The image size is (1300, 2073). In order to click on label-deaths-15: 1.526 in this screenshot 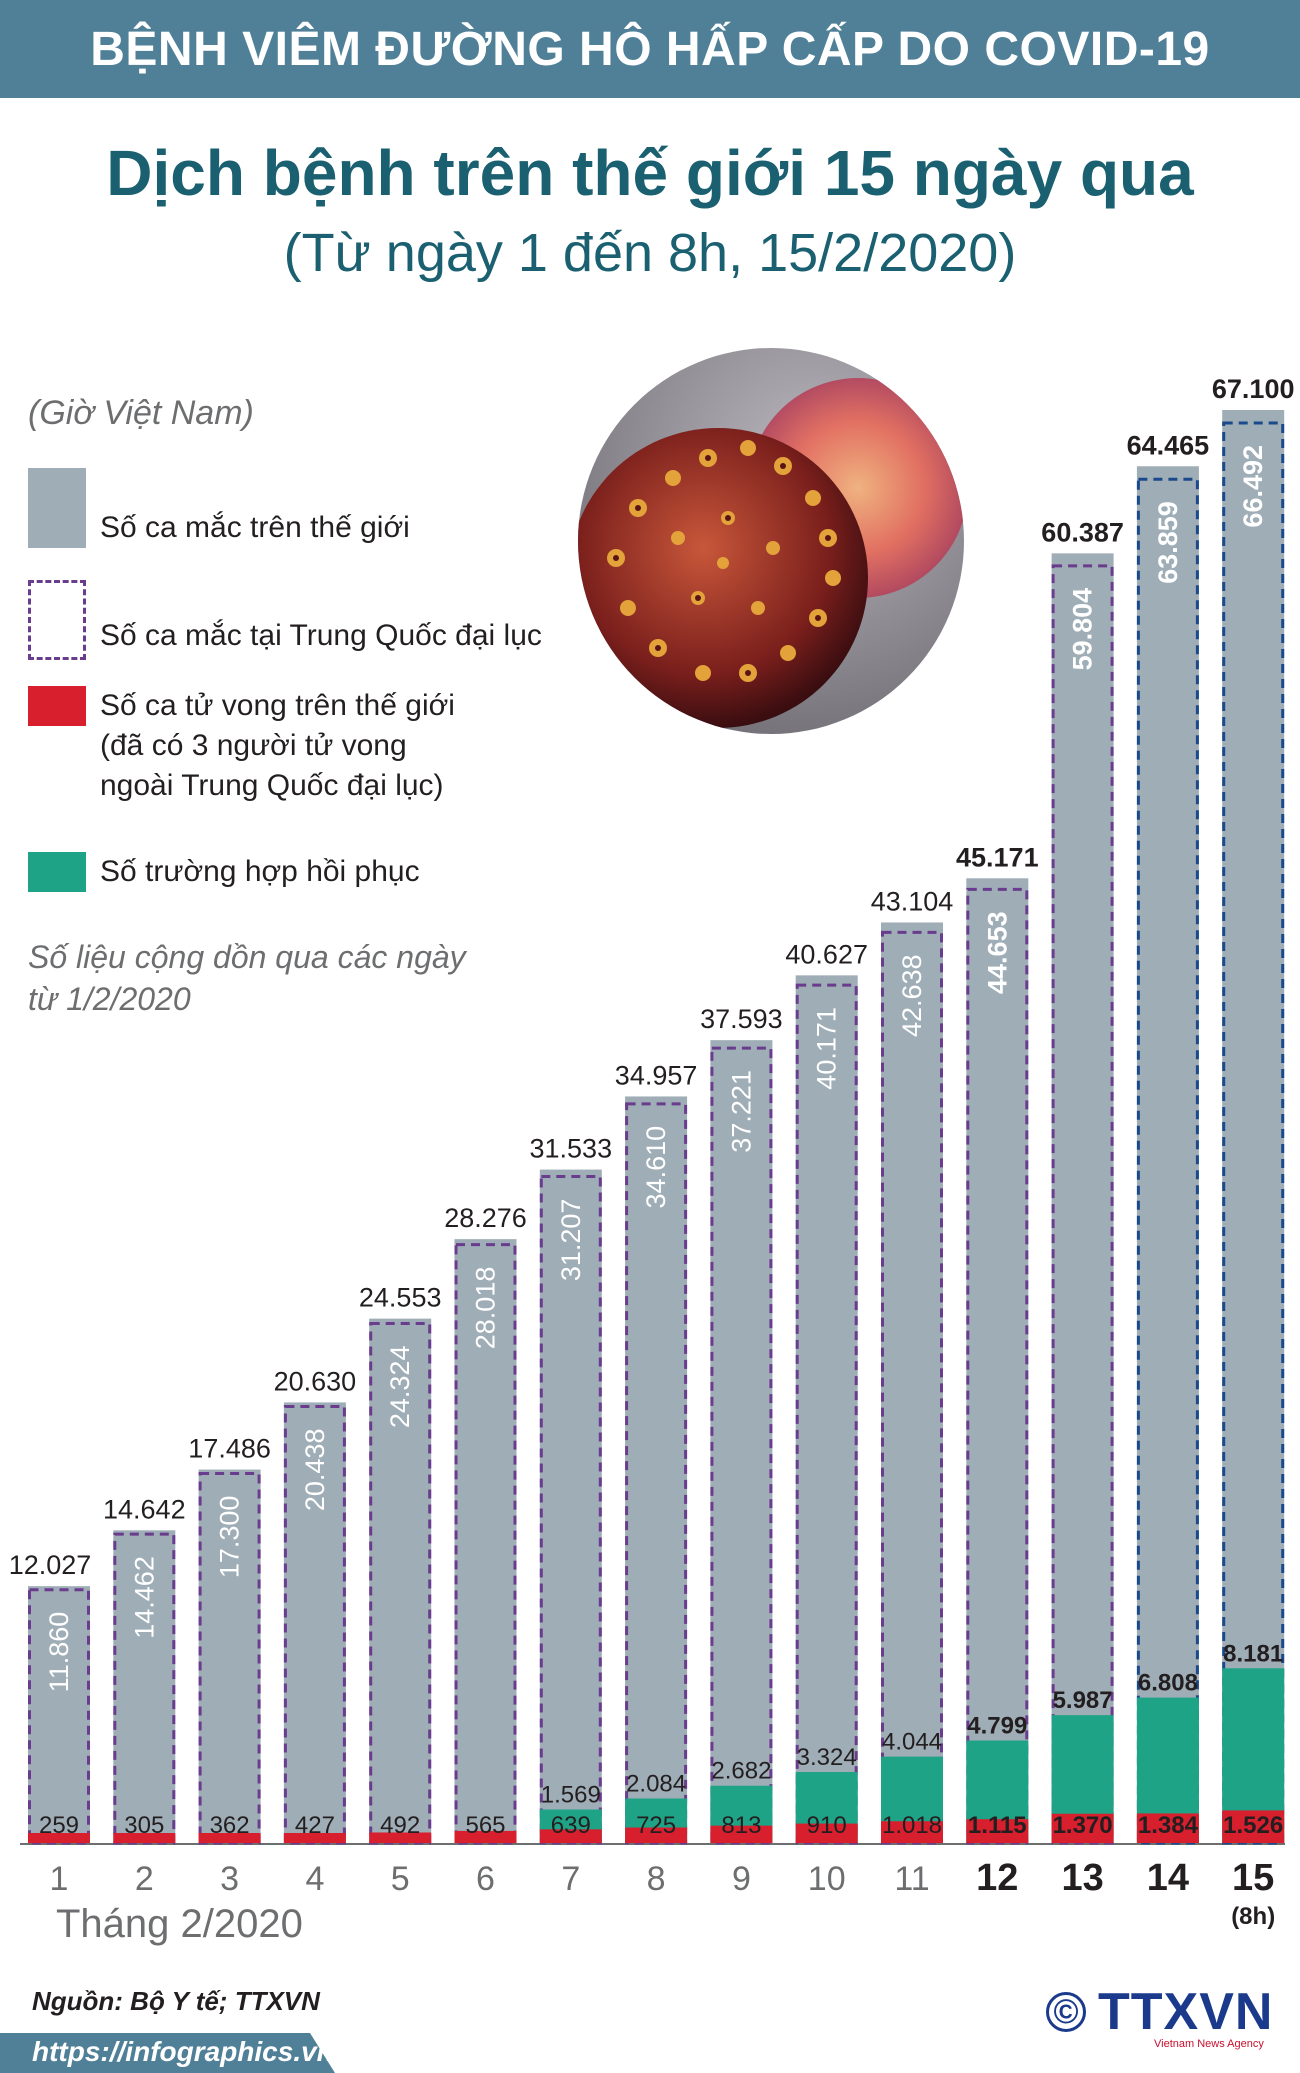, I will do `click(1253, 1825)`.